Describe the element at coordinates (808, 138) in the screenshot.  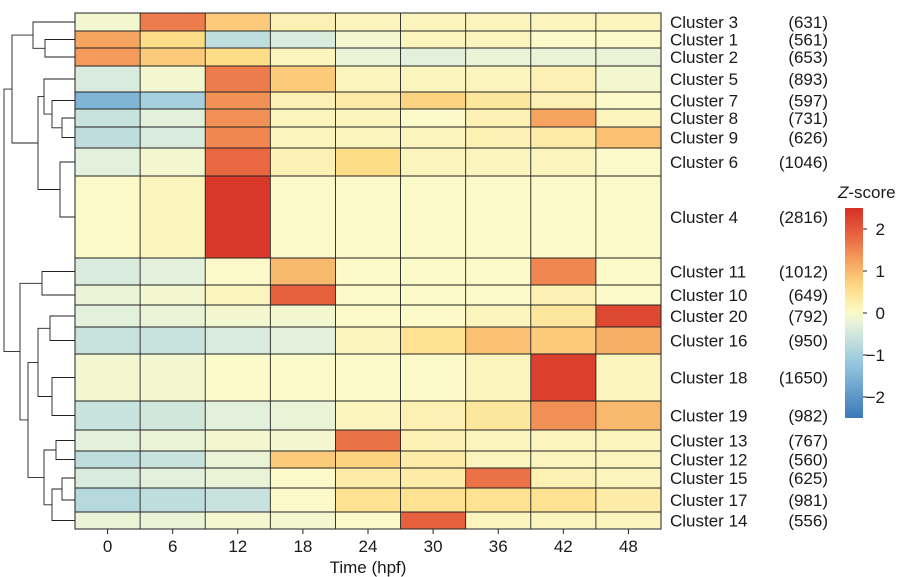
I see `row-count-label: (626)` at that location.